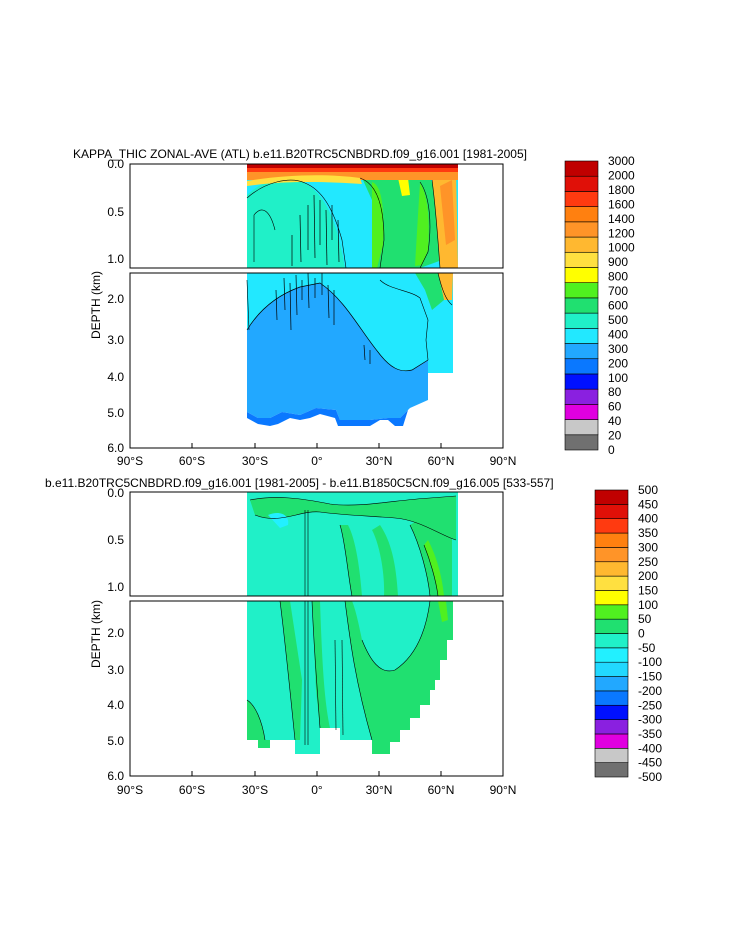 The height and width of the screenshot is (945, 733). Describe the element at coordinates (621, 219) in the screenshot. I see `top-colorbar-label: 1400` at that location.